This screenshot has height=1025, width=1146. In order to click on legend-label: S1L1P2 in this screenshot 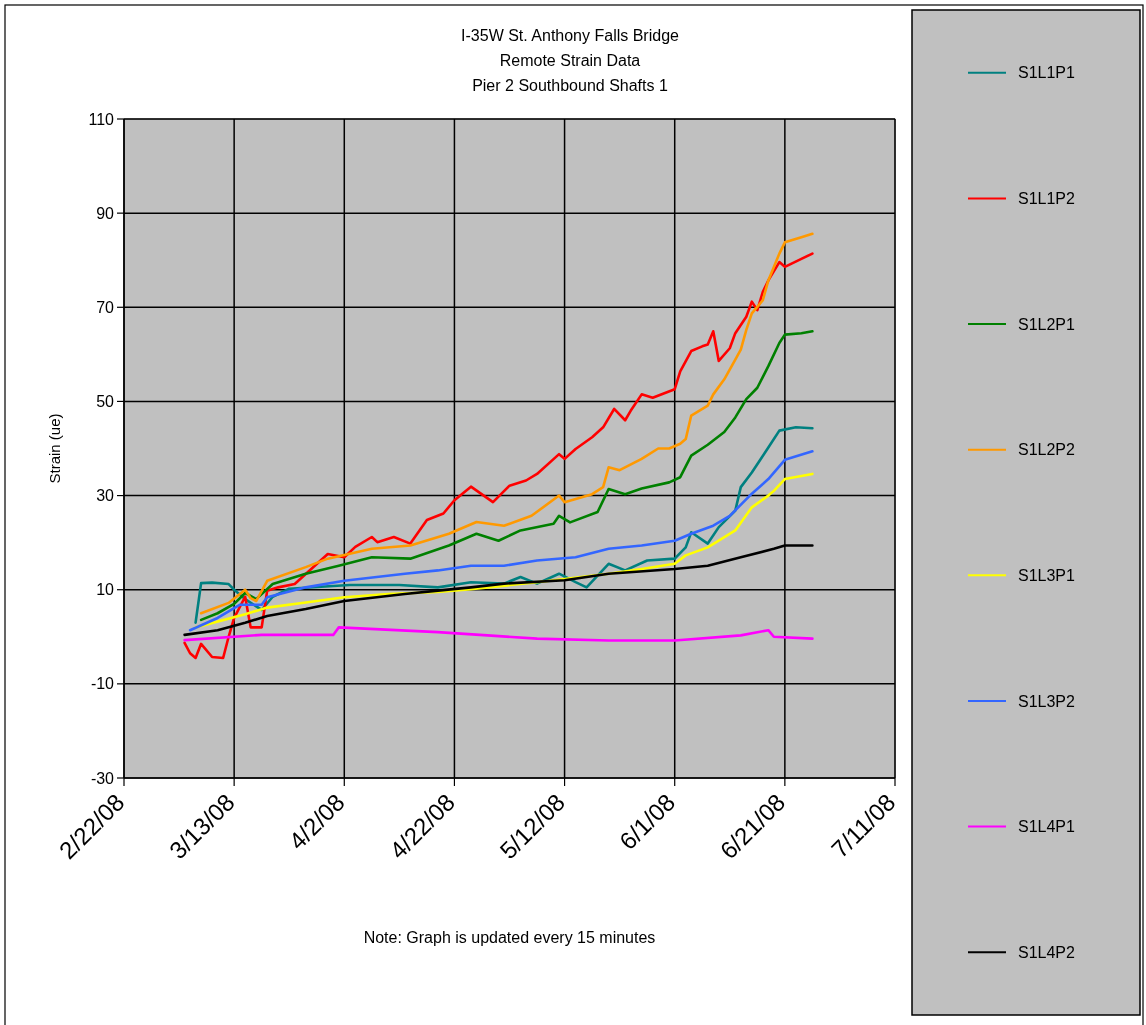, I will do `click(1047, 199)`.